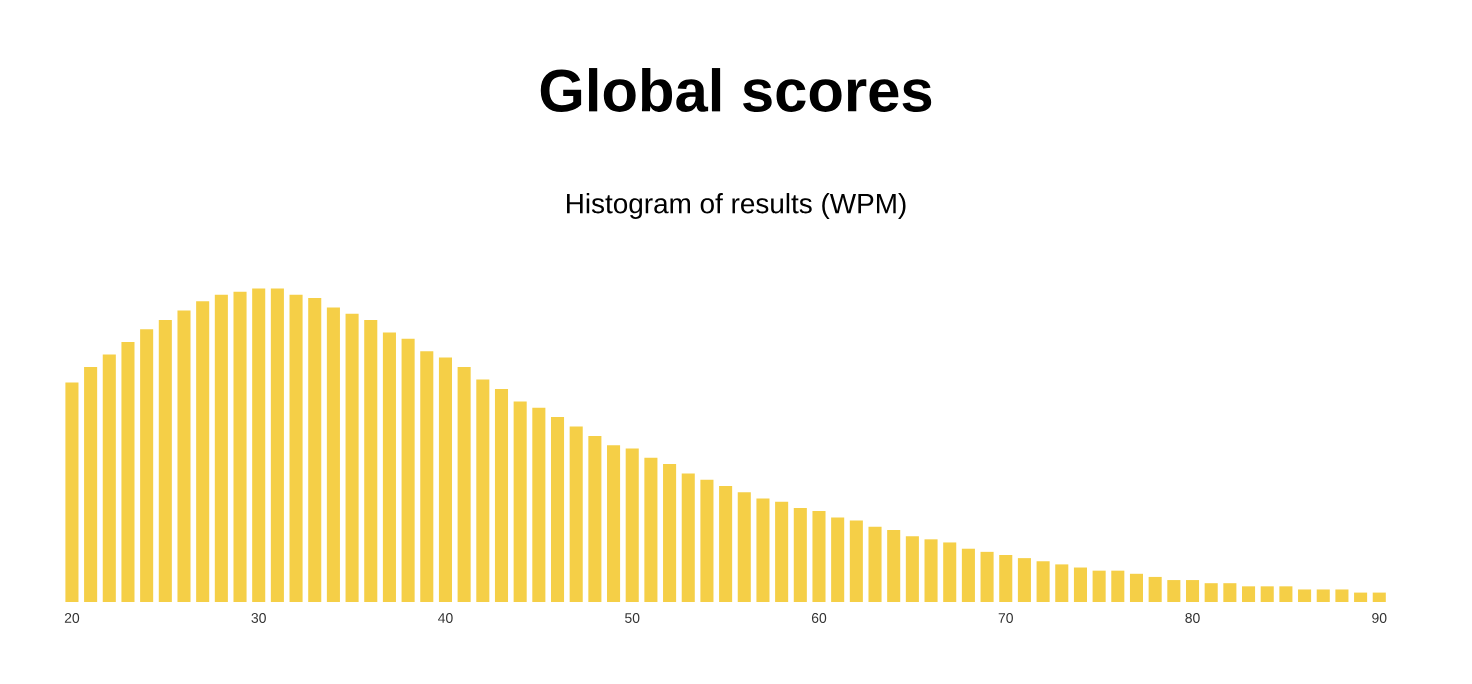 The image size is (1472, 684). What do you see at coordinates (736, 205) in the screenshot?
I see `chart-subtitle: Histogram of results (WPM)` at bounding box center [736, 205].